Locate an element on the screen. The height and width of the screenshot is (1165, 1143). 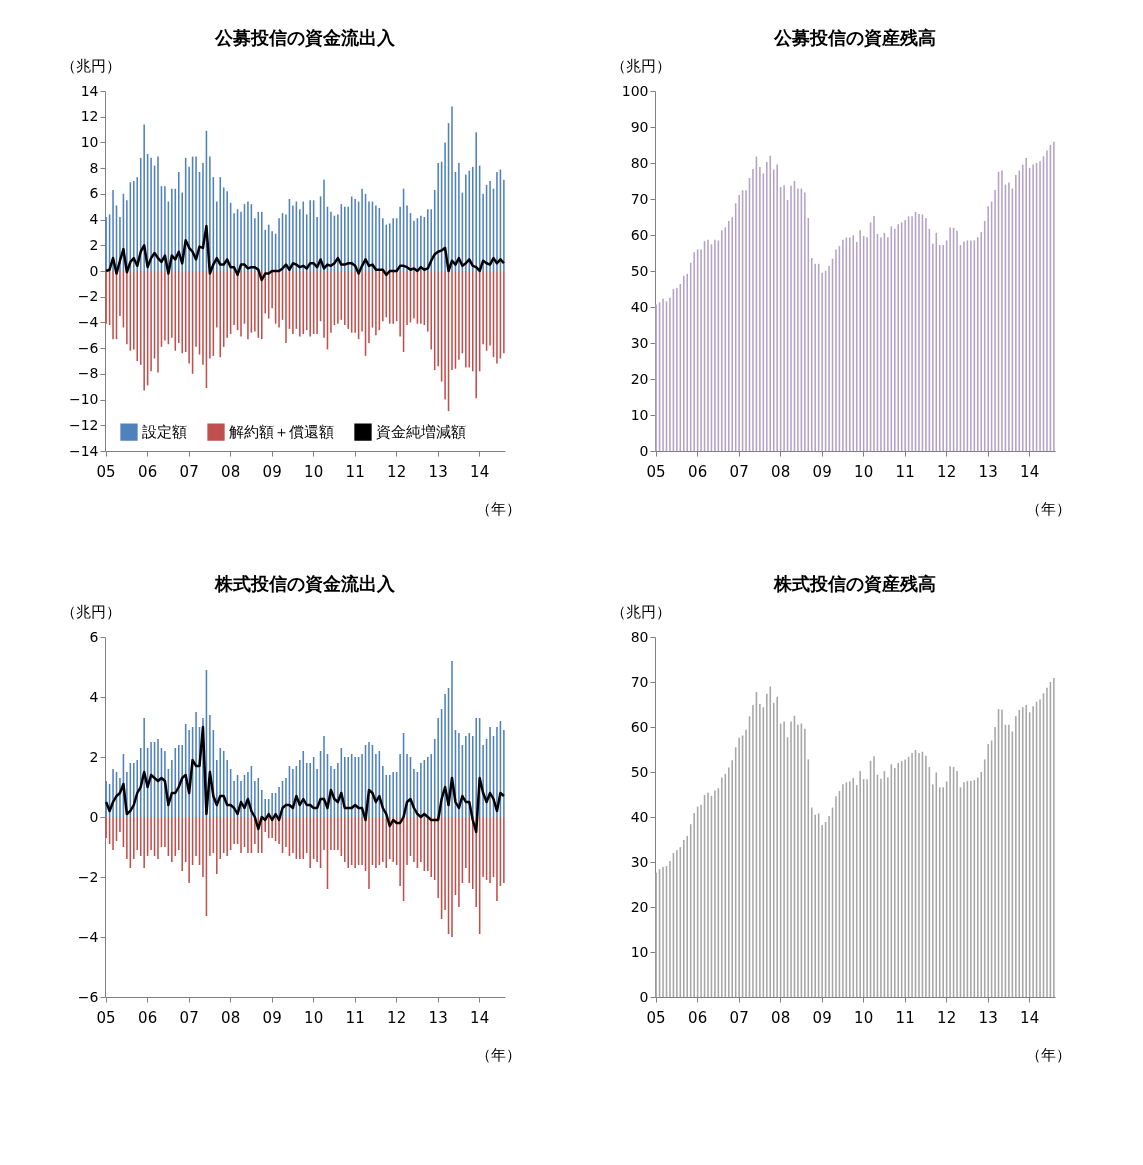
y-tick-label: 12 is located at coordinates (89, 116).